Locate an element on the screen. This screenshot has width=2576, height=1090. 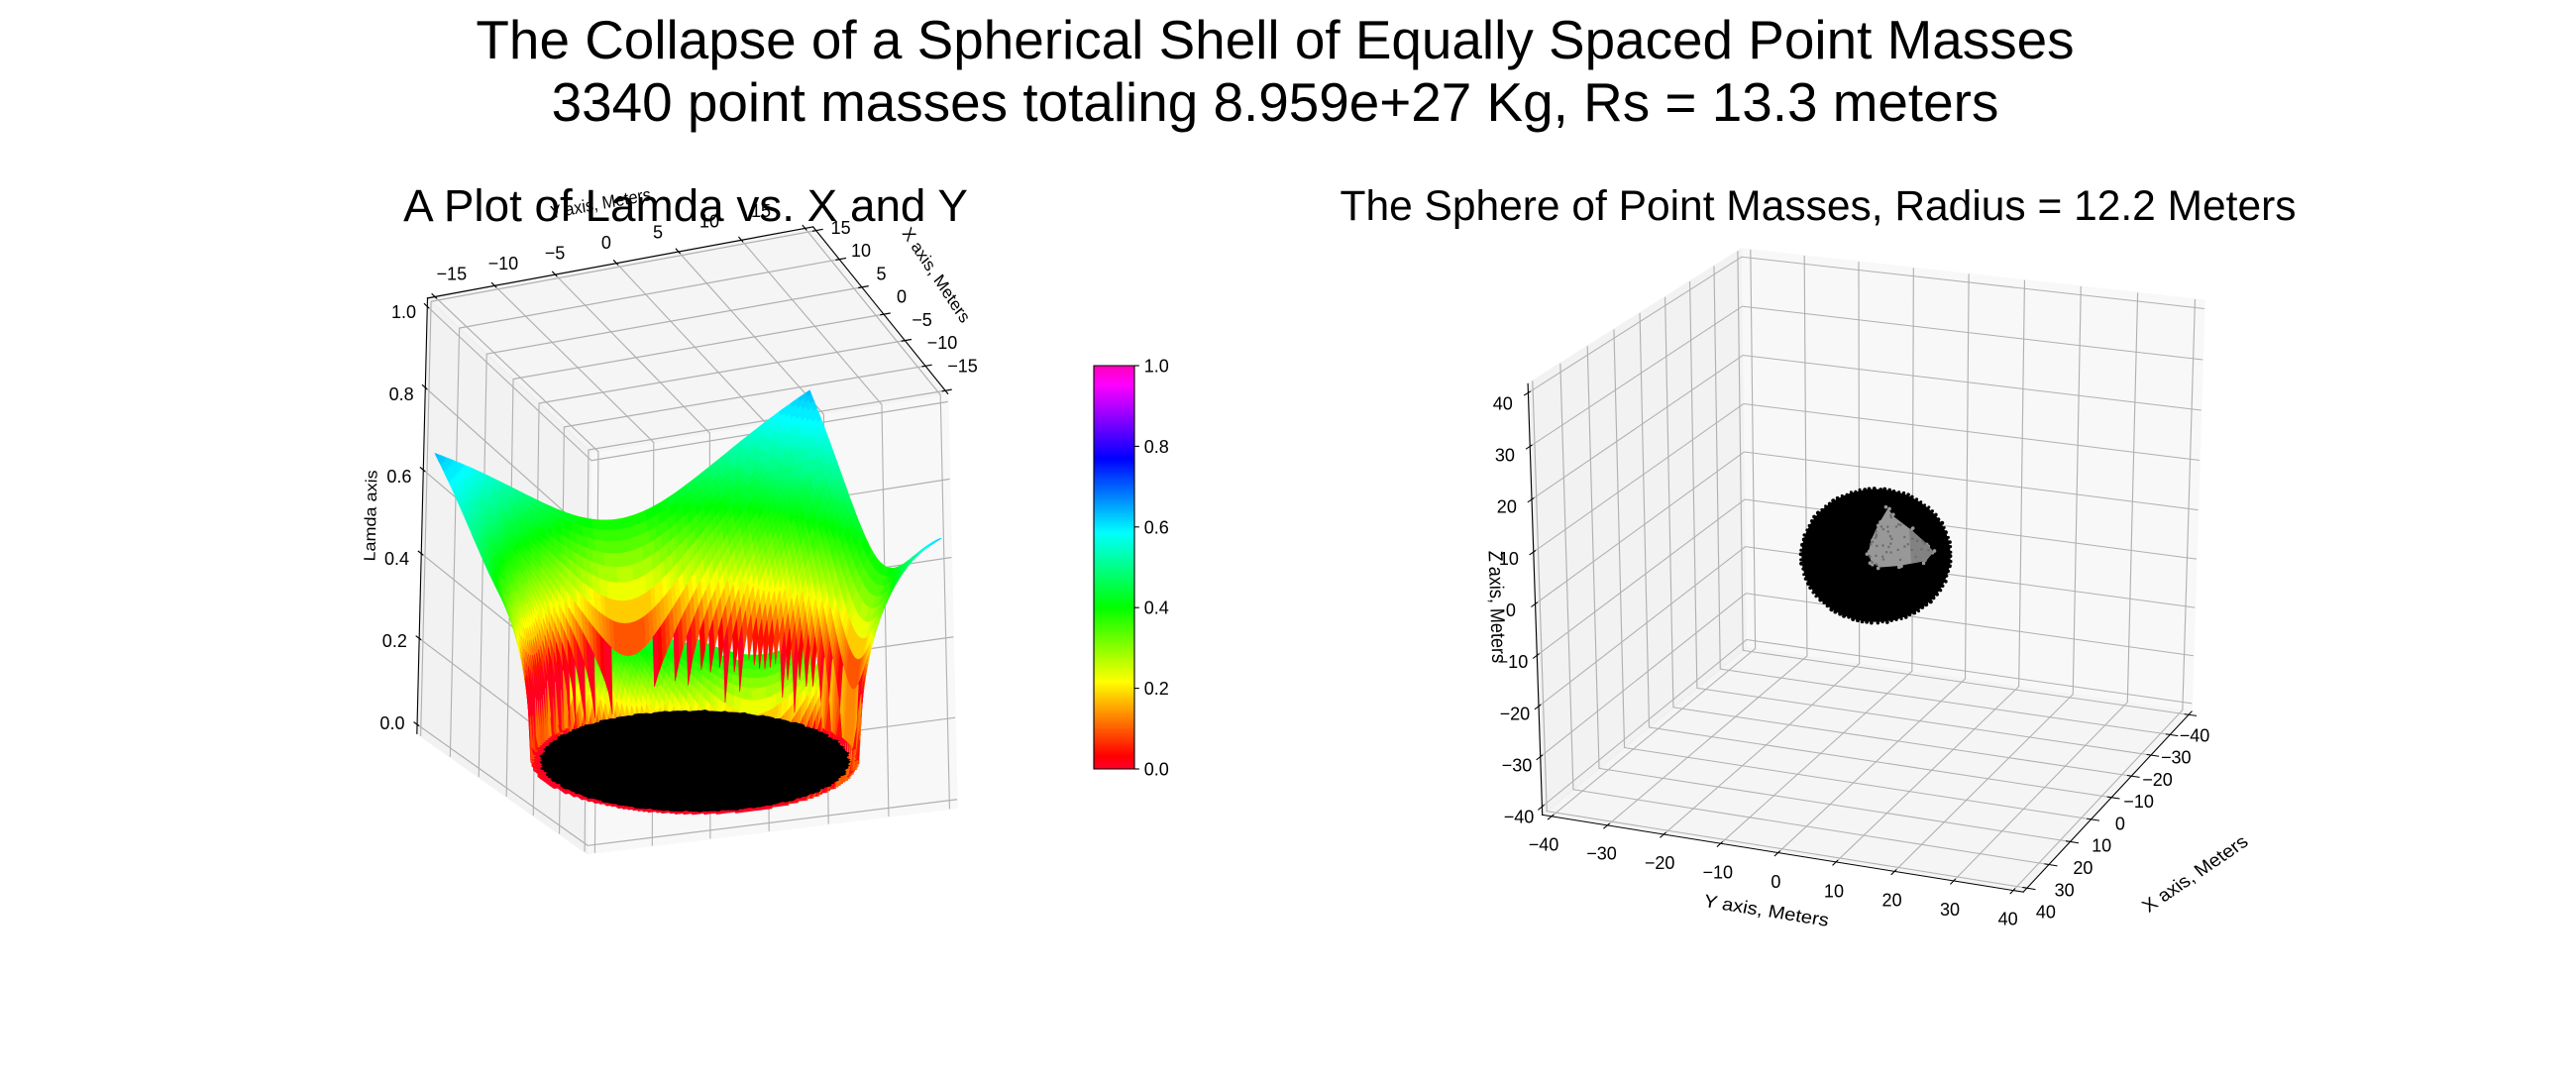
svg-text: Lamda axis is located at coordinates (370, 516).